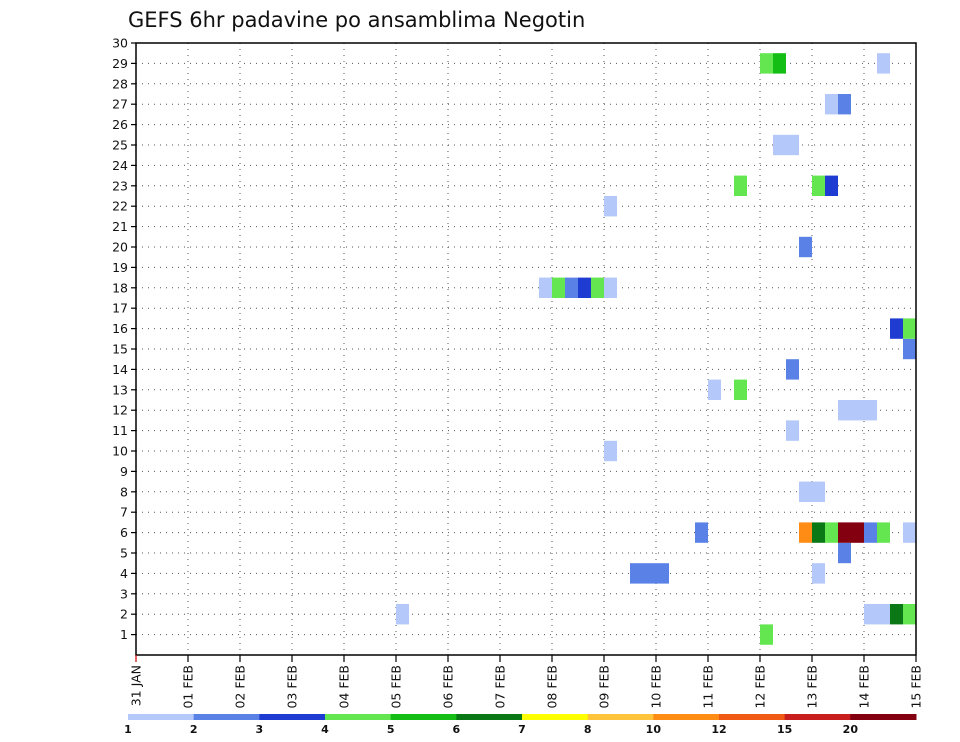 This screenshot has width=960, height=742. What do you see at coordinates (120, 430) in the screenshot?
I see `y-tick-label: 11` at bounding box center [120, 430].